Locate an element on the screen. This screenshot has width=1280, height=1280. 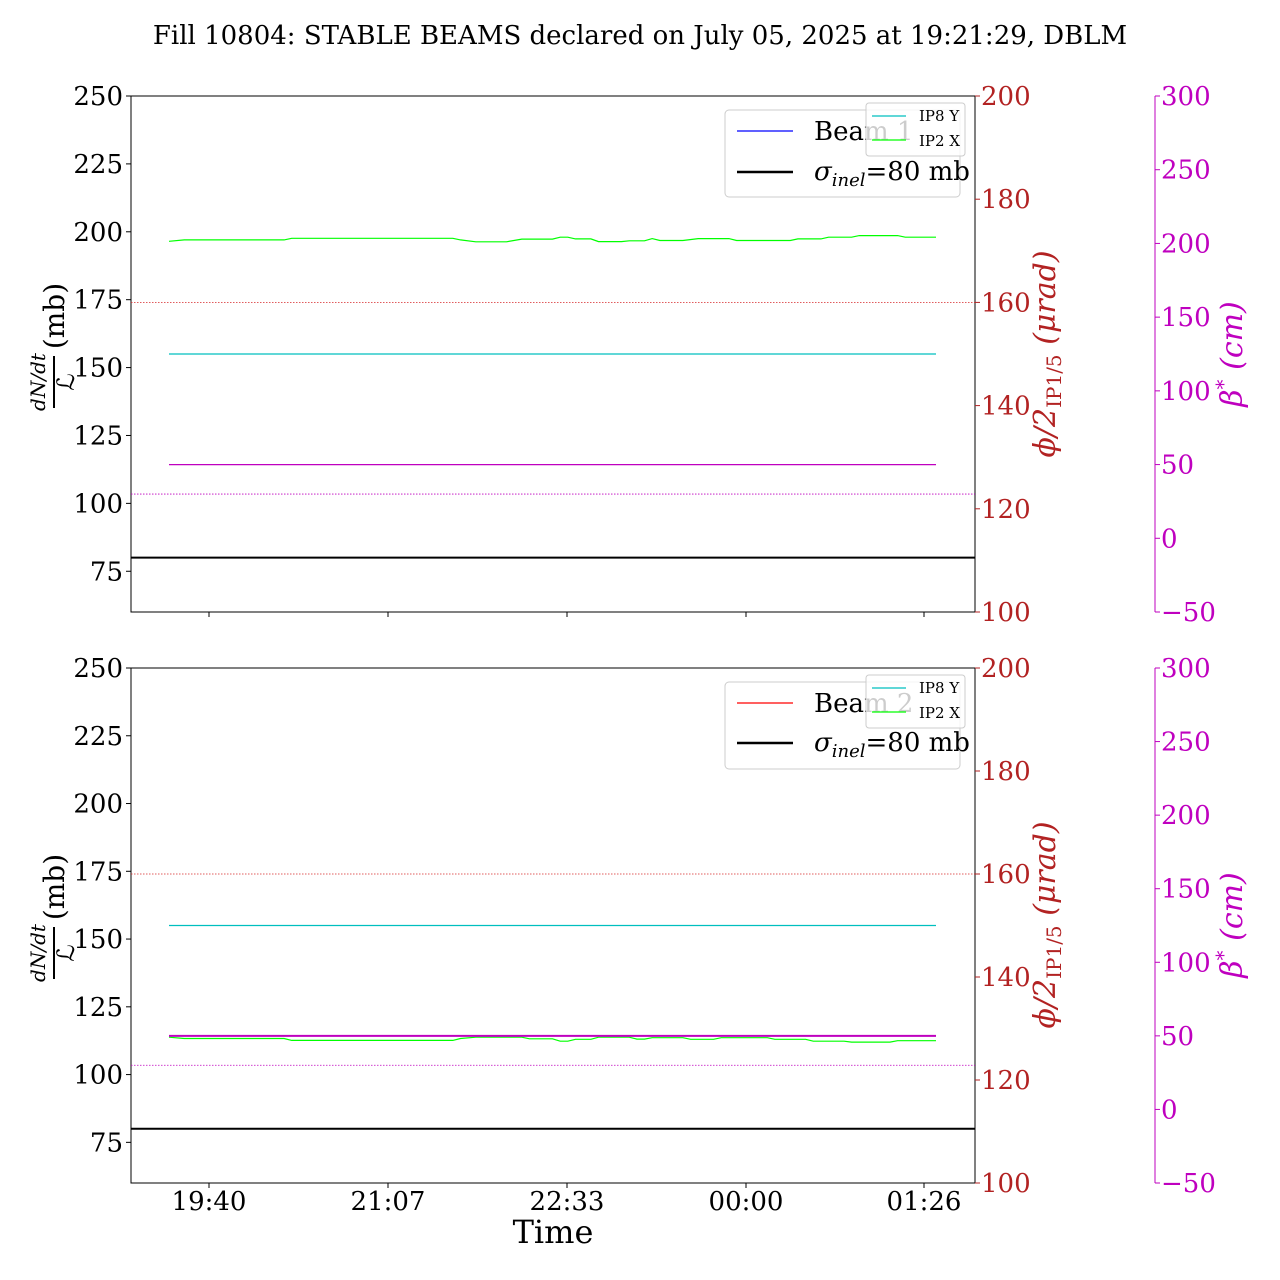
beta-ticks-top: −50 0 50 100 150 200 250 300 is located at coordinates (1185, 355).